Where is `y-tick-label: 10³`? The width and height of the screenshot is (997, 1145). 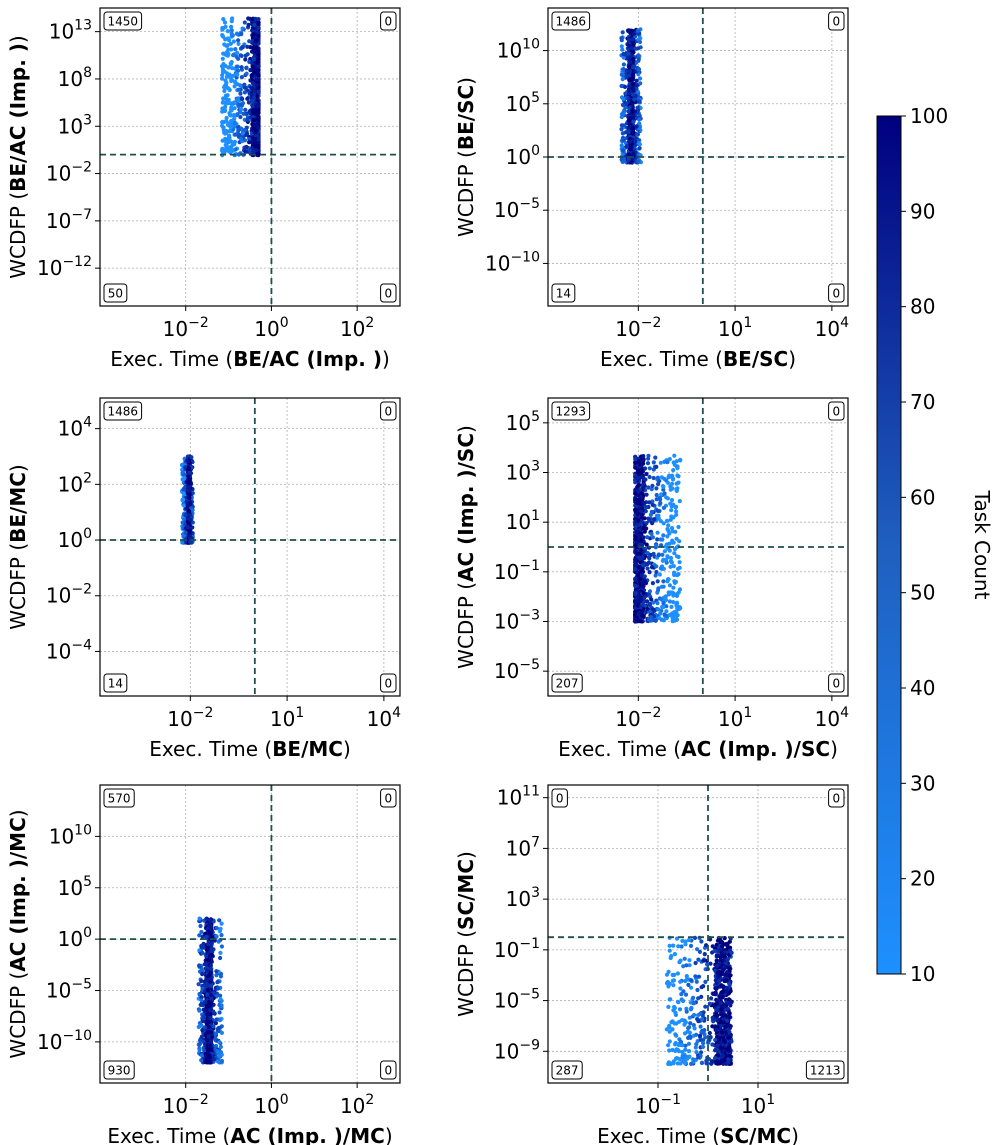 y-tick-label: 10³ is located at coordinates (523, 472).